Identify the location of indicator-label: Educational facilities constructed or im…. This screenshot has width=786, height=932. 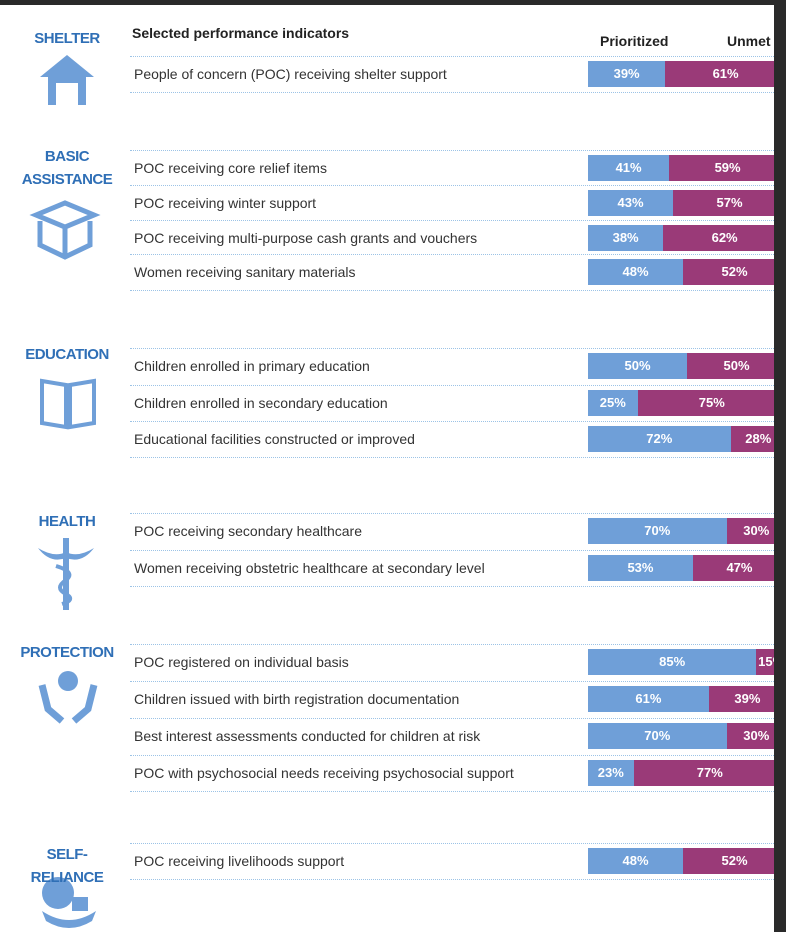
(274, 439).